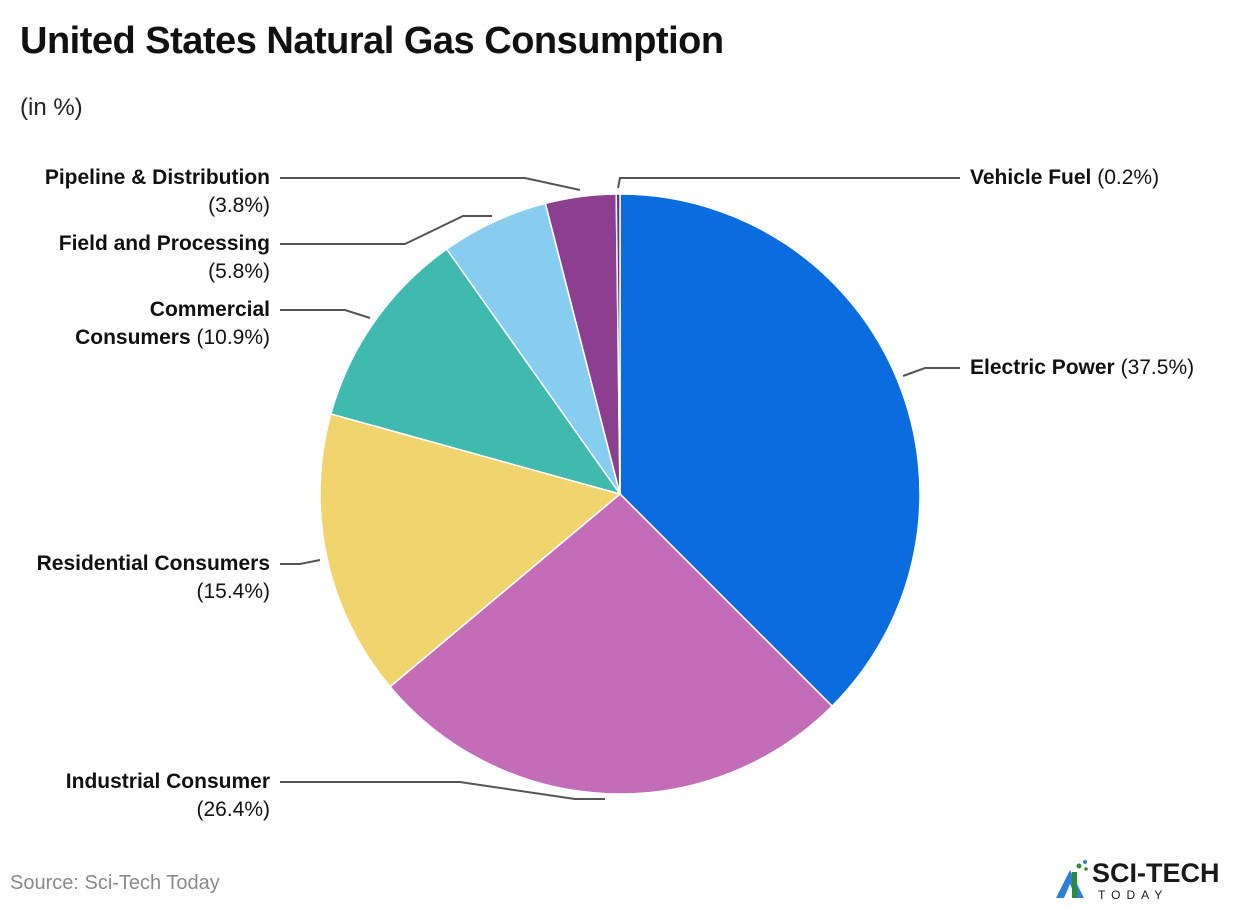 The image size is (1240, 910). Describe the element at coordinates (153, 578) in the screenshot. I see `label-residential-consumers: Residential Consumers (15.4%)` at that location.